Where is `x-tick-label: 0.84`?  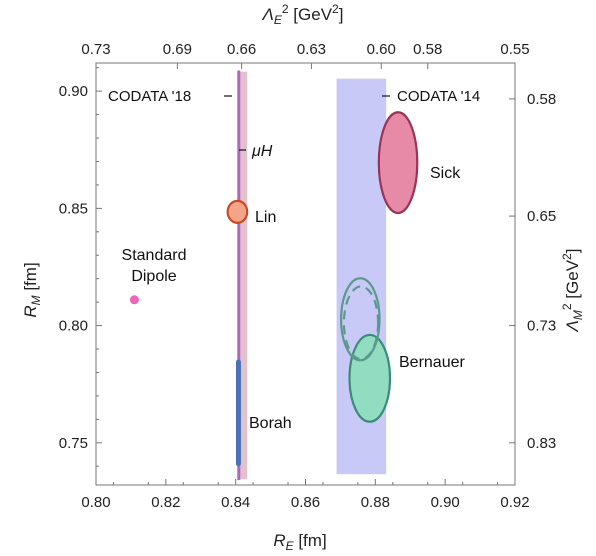
x-tick-label: 0.84 is located at coordinates (235, 502).